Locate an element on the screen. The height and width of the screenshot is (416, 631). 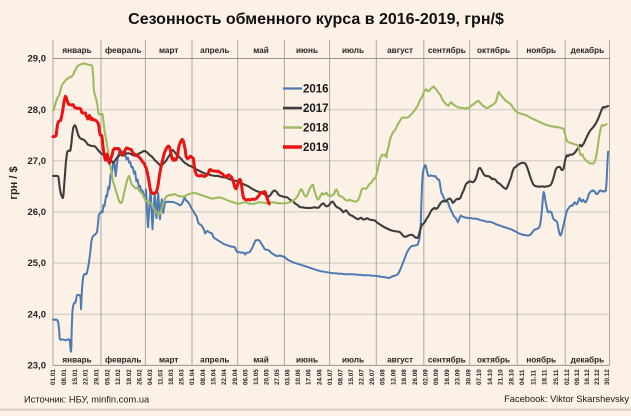
svg-text: 12.02 is located at coordinates (118, 377).